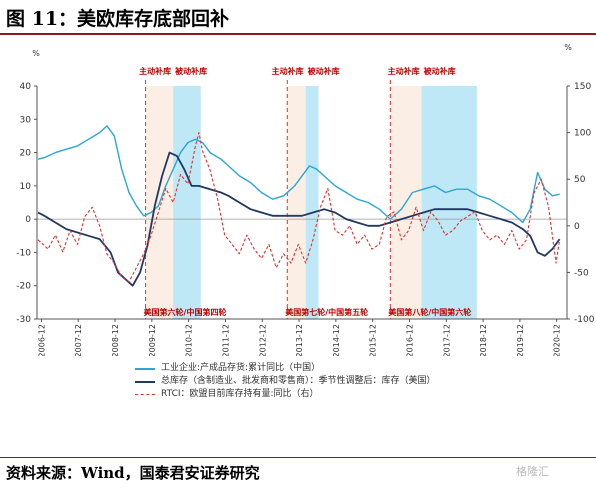 The height and width of the screenshot is (489, 596). I want to click on x-tick-label-5: 2011-12, so click(225, 340).